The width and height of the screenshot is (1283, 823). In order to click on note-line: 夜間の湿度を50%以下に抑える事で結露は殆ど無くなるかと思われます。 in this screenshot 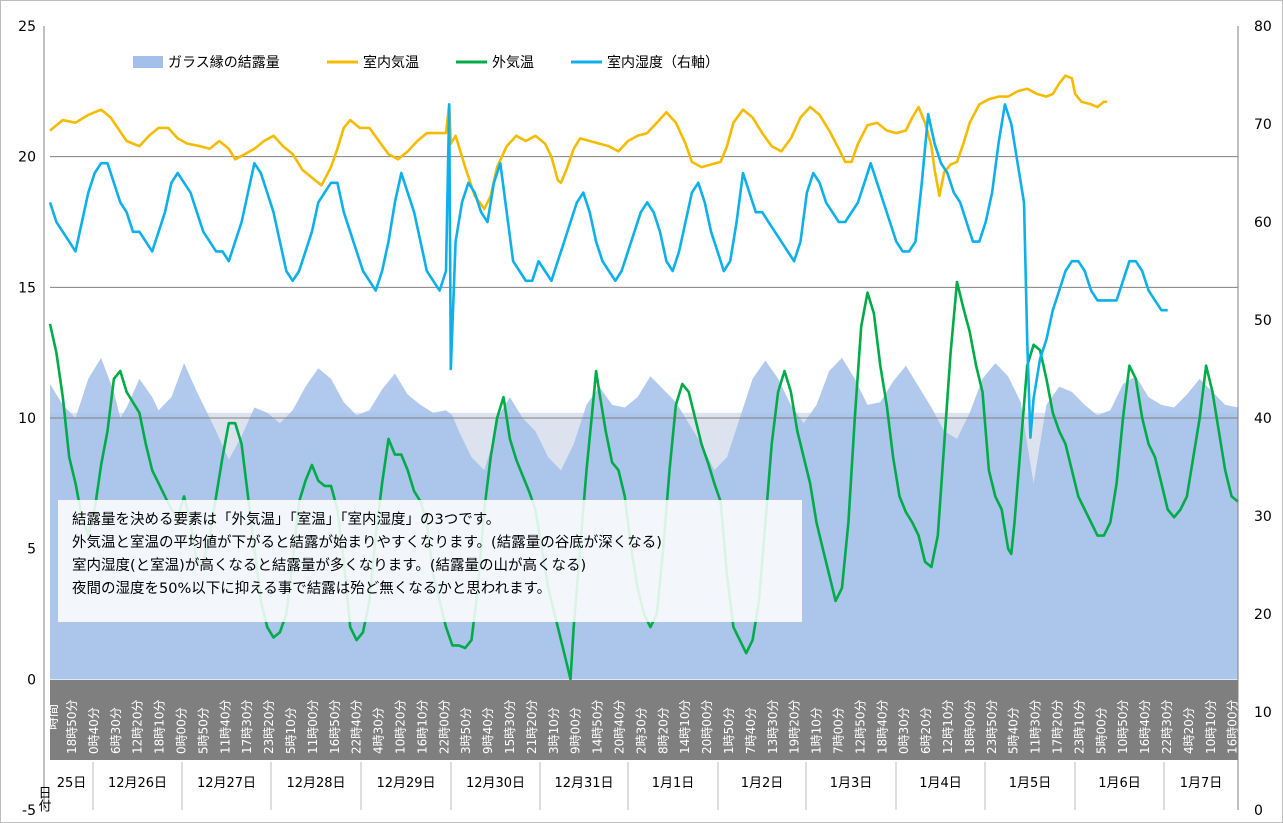, I will do `click(312, 589)`.